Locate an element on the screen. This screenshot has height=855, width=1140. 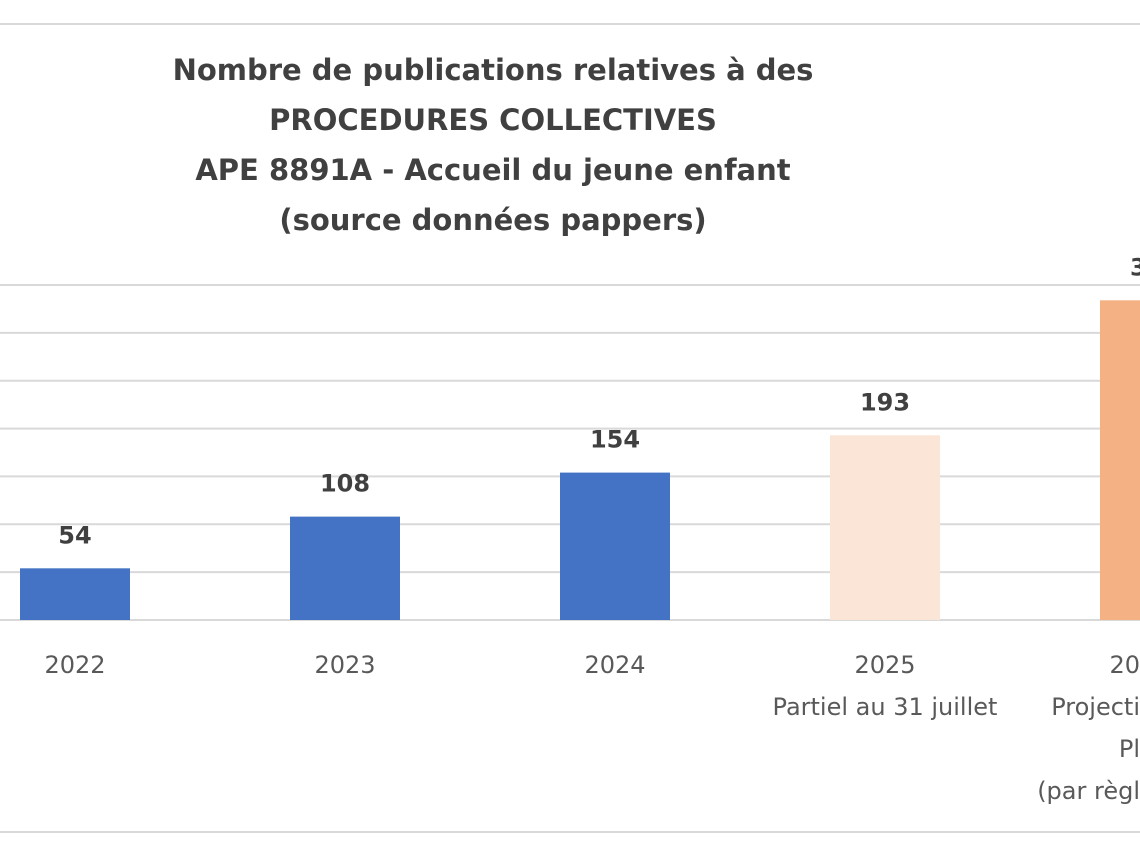
x-tick-label: (par règl is located at coordinates (1088, 791).